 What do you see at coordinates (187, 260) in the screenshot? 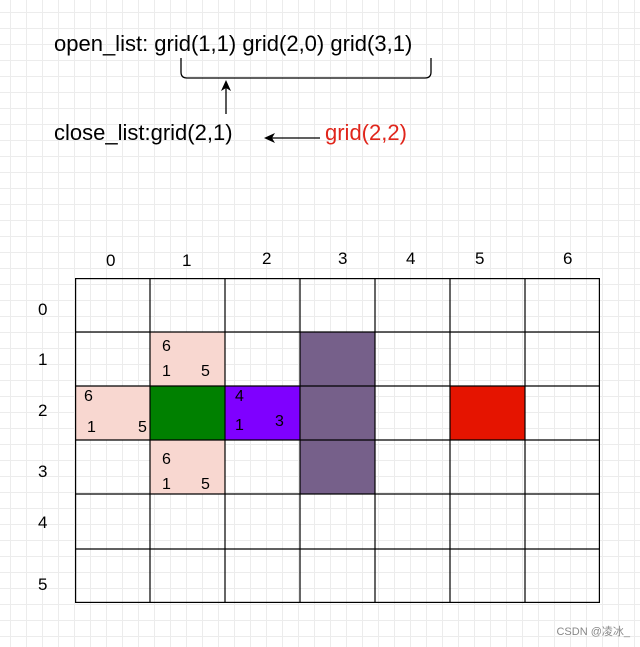
I see `col-label-1: 1` at bounding box center [187, 260].